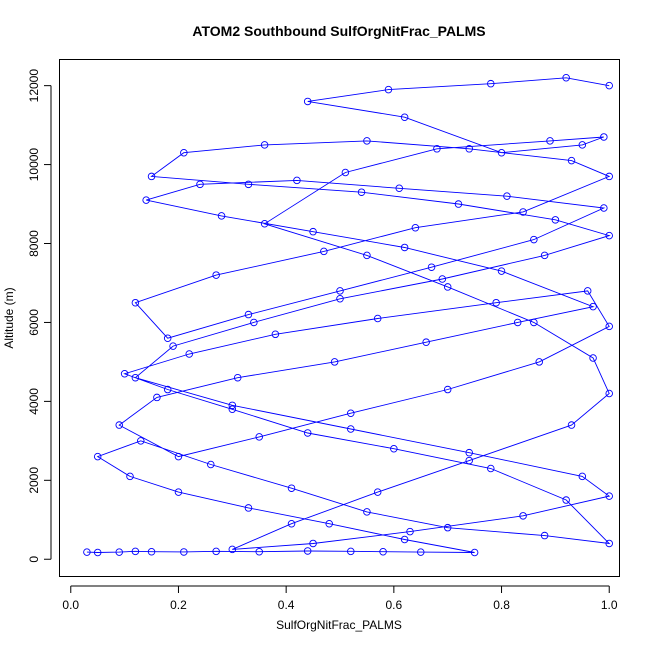 This screenshot has width=650, height=655. Describe the element at coordinates (34, 322) in the screenshot. I see `y-tick-label: 6000` at that location.